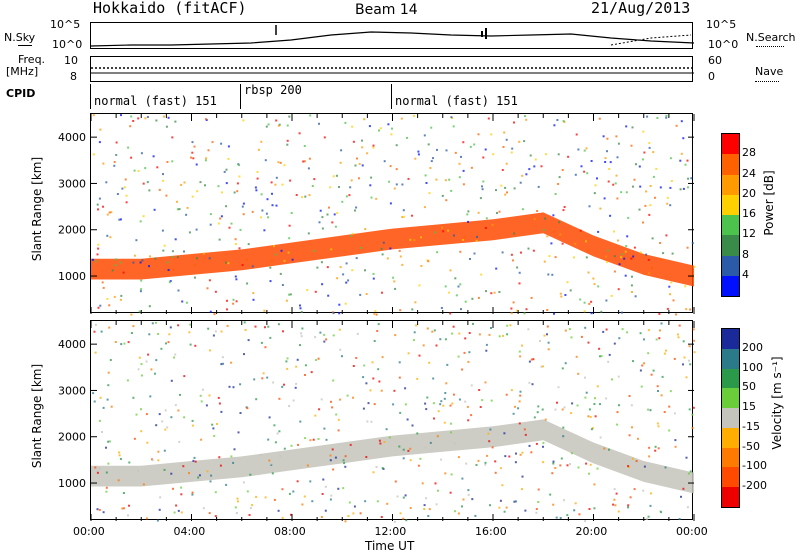  What do you see at coordinates (749, 234) in the screenshot?
I see `colorbar-tick-label: 12` at bounding box center [749, 234].